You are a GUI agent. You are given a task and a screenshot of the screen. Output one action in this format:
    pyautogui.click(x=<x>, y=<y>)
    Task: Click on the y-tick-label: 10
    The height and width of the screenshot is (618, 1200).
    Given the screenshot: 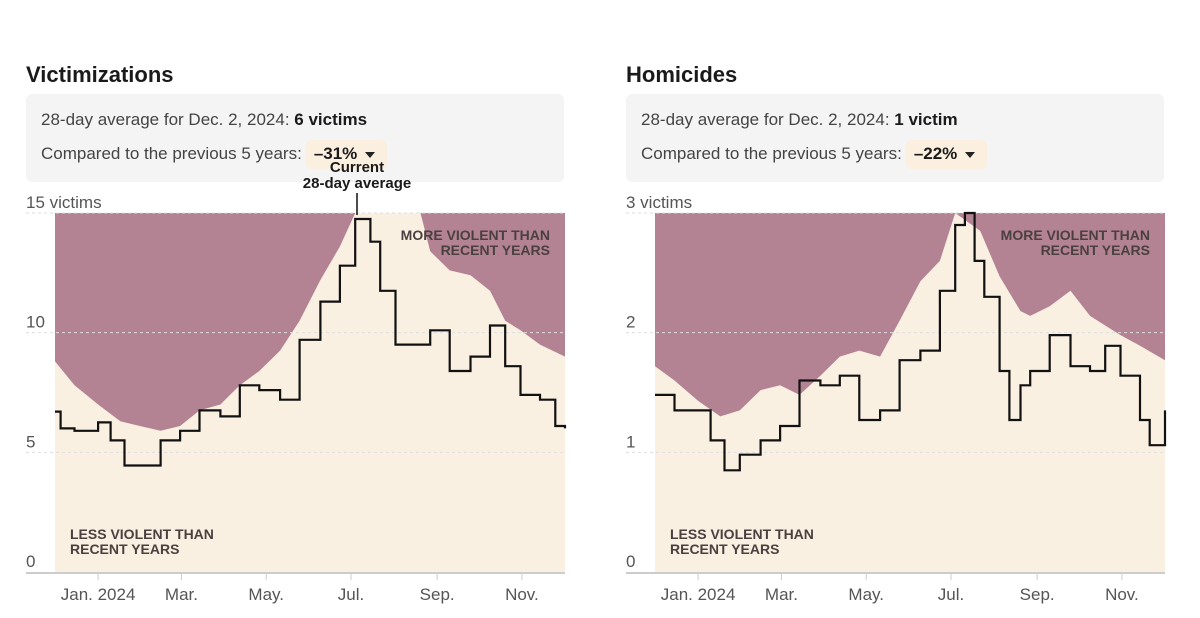 What is the action you would take?
    pyautogui.click(x=35, y=322)
    